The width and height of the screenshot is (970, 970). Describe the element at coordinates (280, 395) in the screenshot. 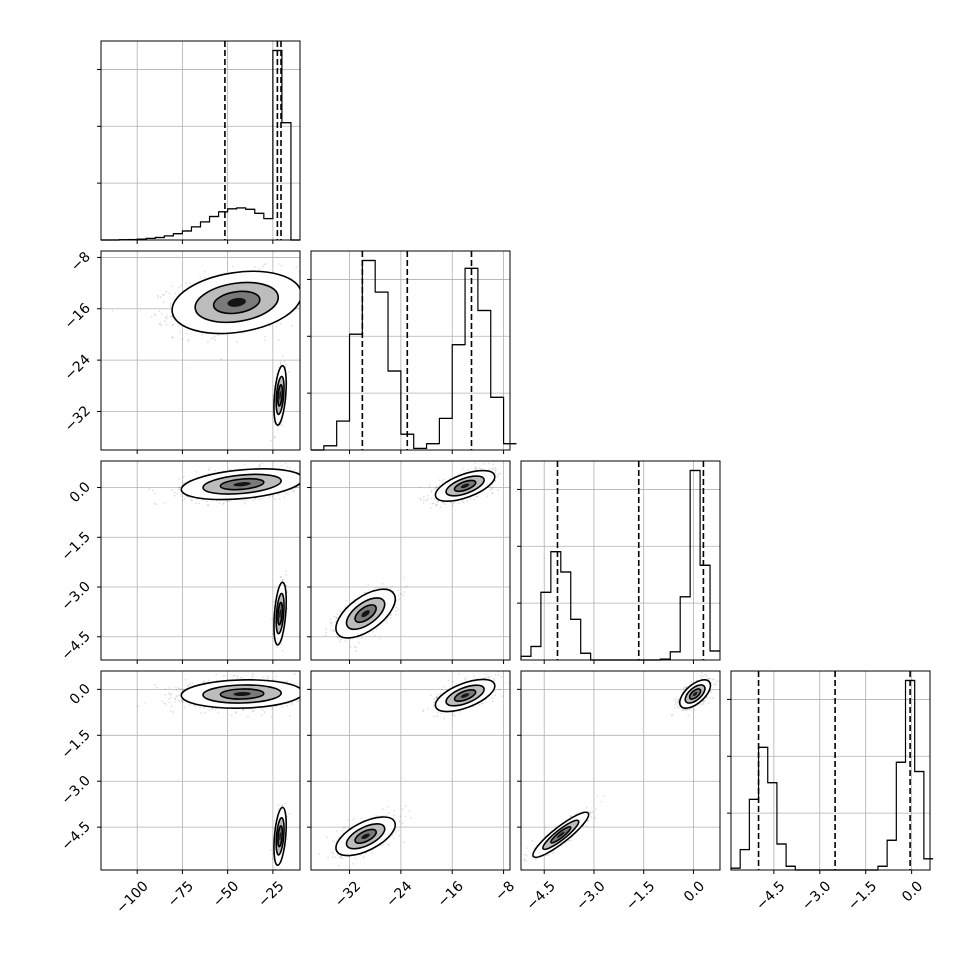

I see `density-contour` at that location.